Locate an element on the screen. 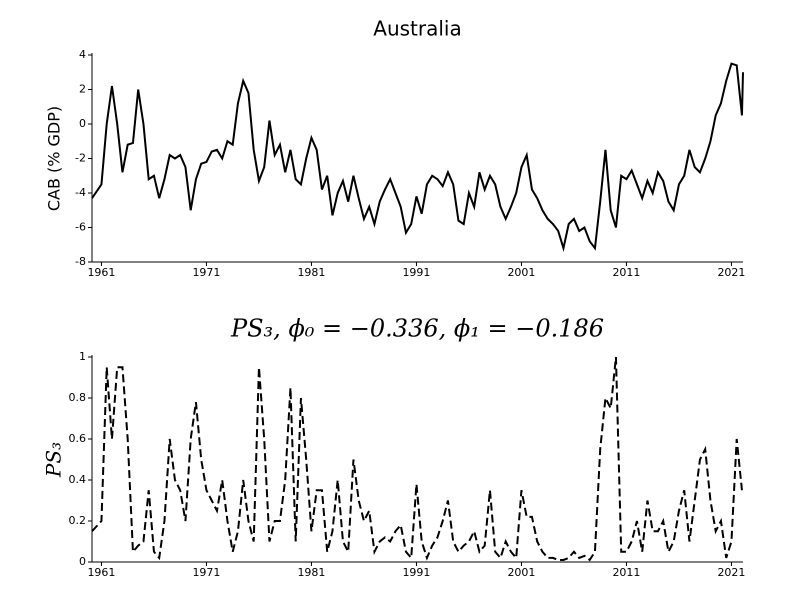 The width and height of the screenshot is (800, 600). chart-title: Australia is located at coordinates (417, 29).